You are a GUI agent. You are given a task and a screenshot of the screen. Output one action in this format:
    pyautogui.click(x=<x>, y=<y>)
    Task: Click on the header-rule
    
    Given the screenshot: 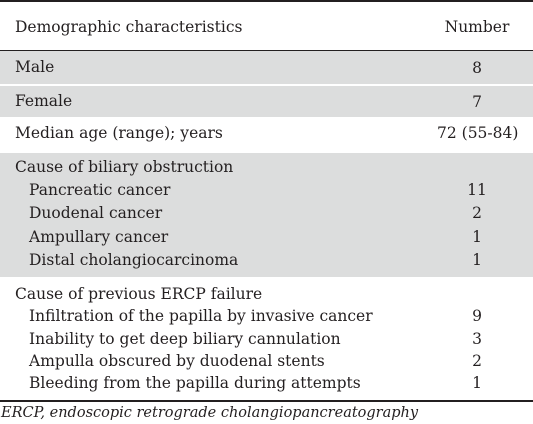 What is the action you would take?
    pyautogui.click(x=266, y=50)
    